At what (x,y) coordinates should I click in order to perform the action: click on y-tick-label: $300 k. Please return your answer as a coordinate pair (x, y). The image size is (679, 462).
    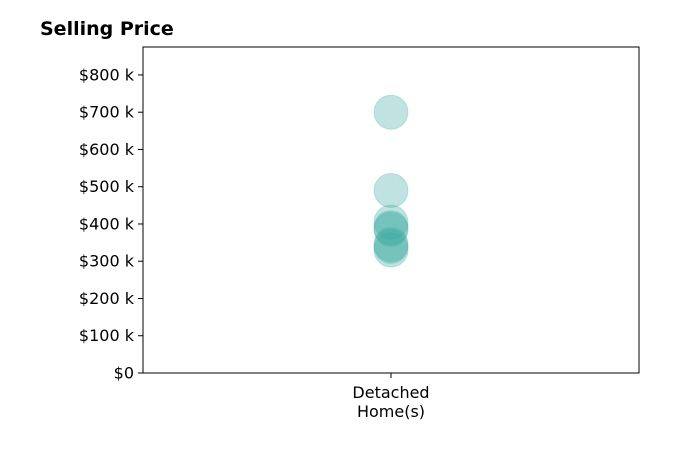
    Looking at the image, I should click on (107, 261).